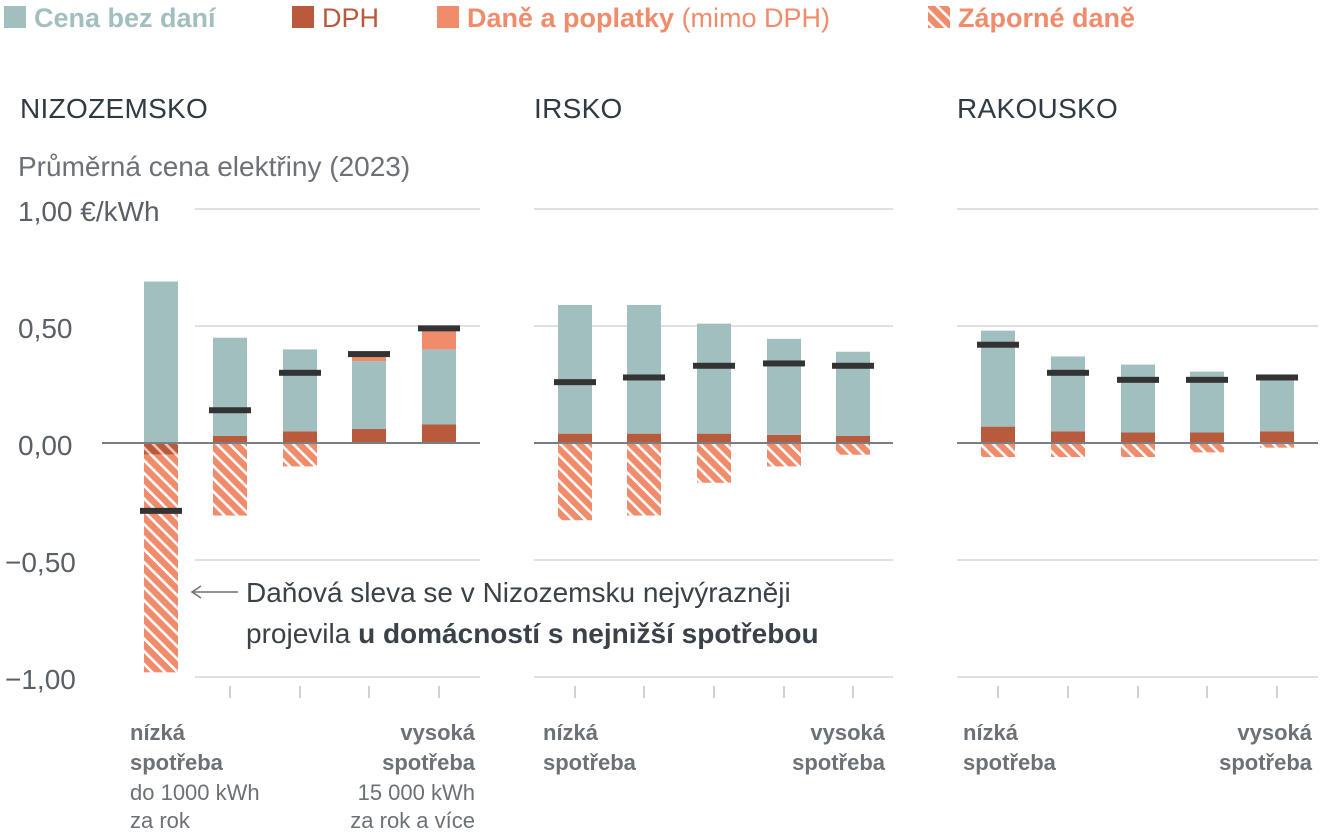 This screenshot has width=1321, height=835. What do you see at coordinates (15, 17) in the screenshot?
I see `legend-swatch-price` at bounding box center [15, 17].